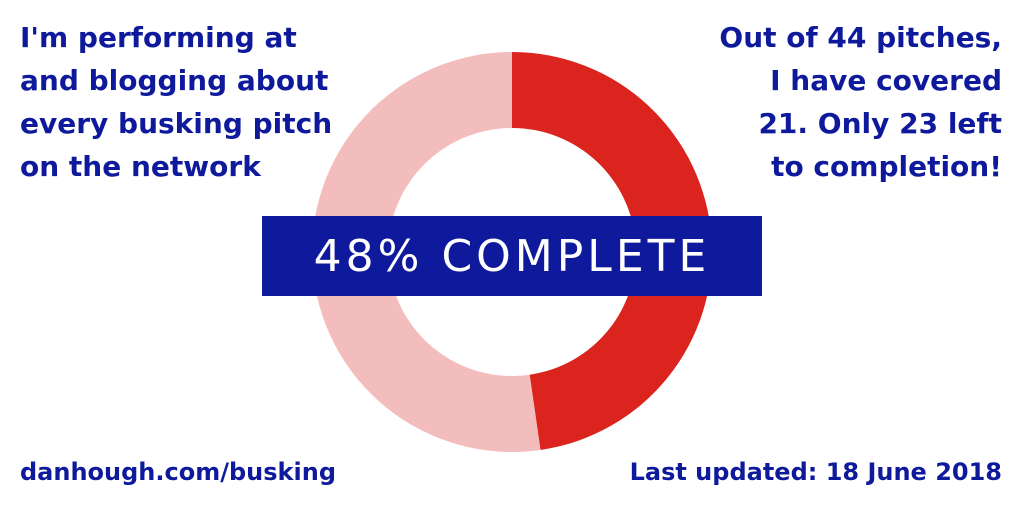 This screenshot has height=512, width=1024. What do you see at coordinates (815, 472) in the screenshot?
I see `last-updated-text: Last updated: 18 June 2018` at bounding box center [815, 472].